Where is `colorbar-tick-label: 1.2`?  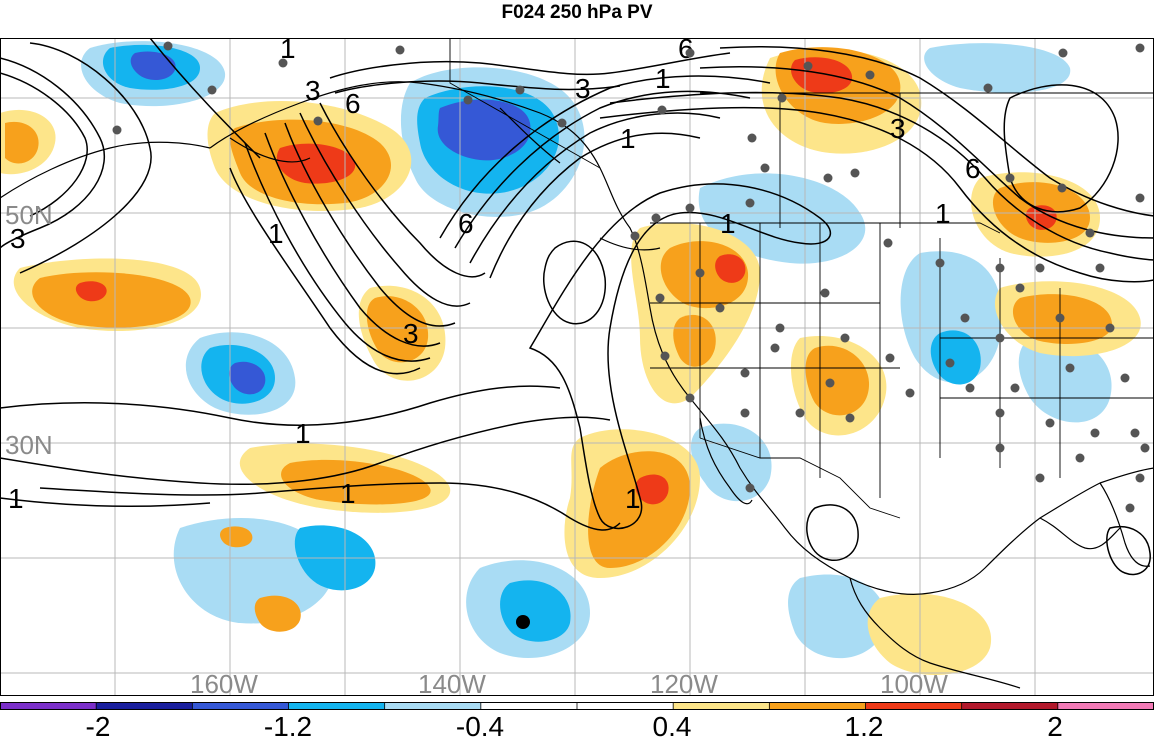
colorbar-tick-label: 1.2 is located at coordinates (864, 725).